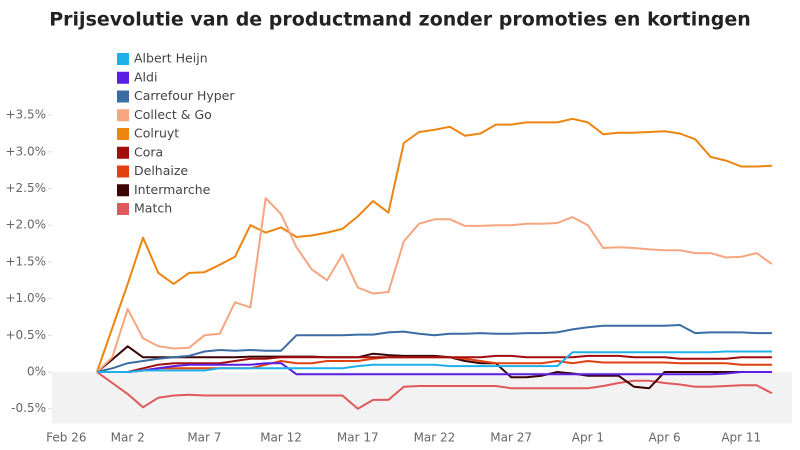 The height and width of the screenshot is (450, 800). Describe the element at coordinates (741, 438) in the screenshot. I see `x-tick-label: Apr 11` at that location.